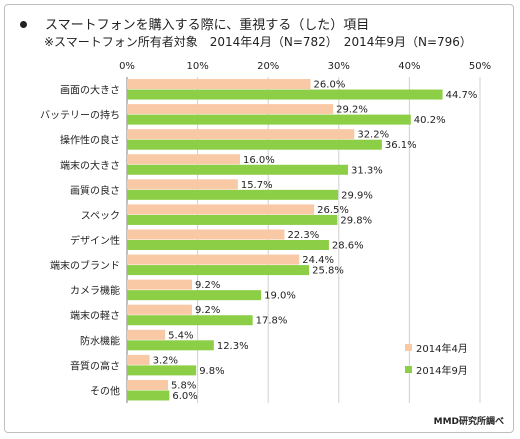  What do you see at coordinates (100, 340) in the screenshot?
I see `category-label: 防水機能` at bounding box center [100, 340].